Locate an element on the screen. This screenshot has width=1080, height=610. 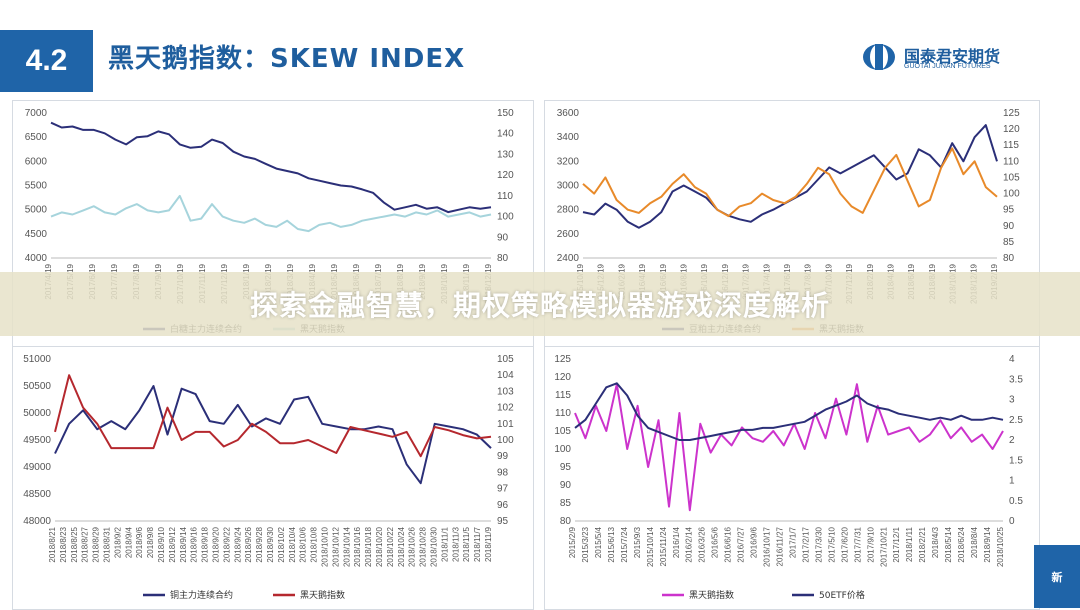
y-left-tick-label: 6000 is located at coordinates (36, 161).